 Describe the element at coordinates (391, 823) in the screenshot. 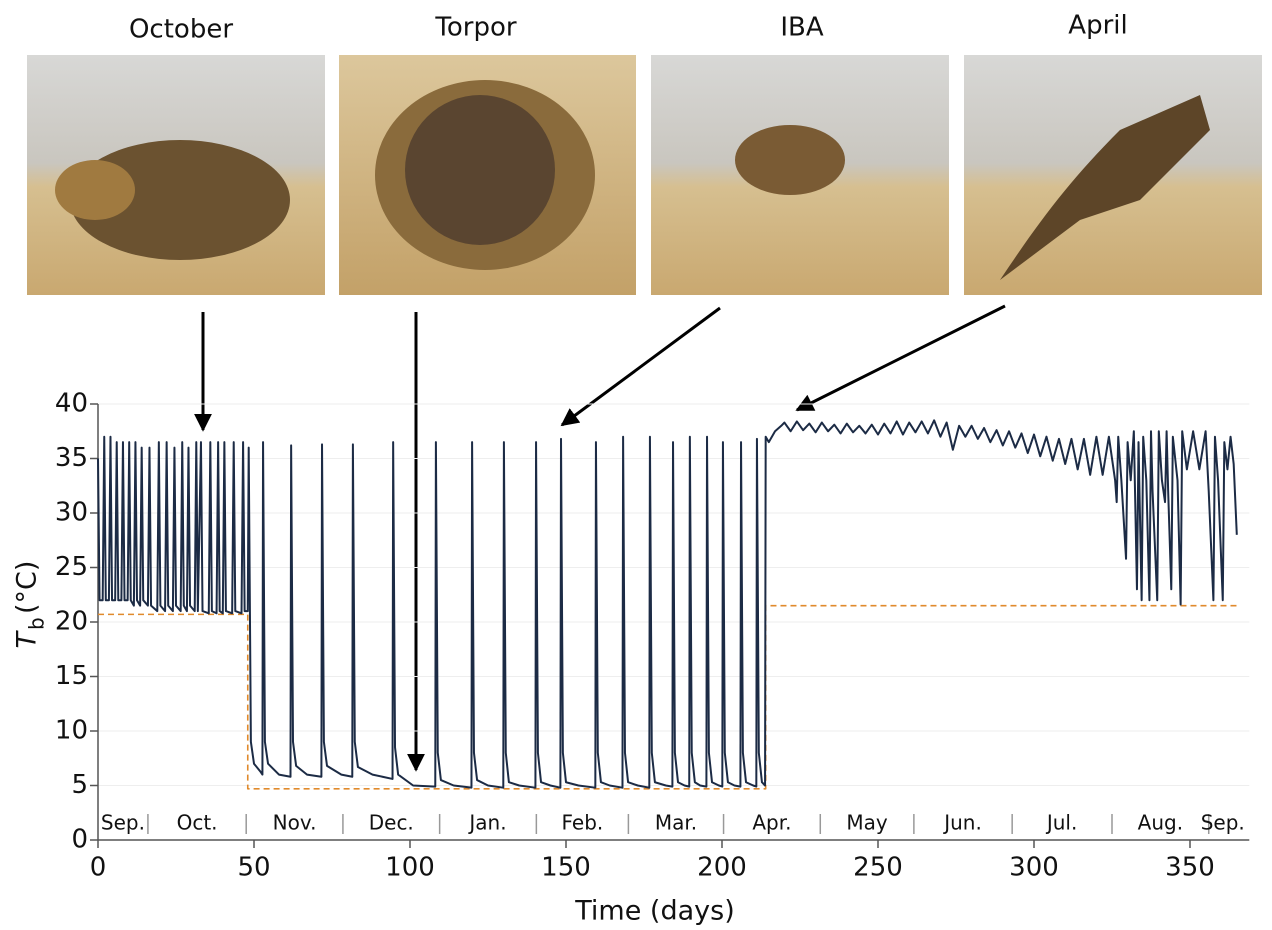

I see `month-label: Dec.` at that location.